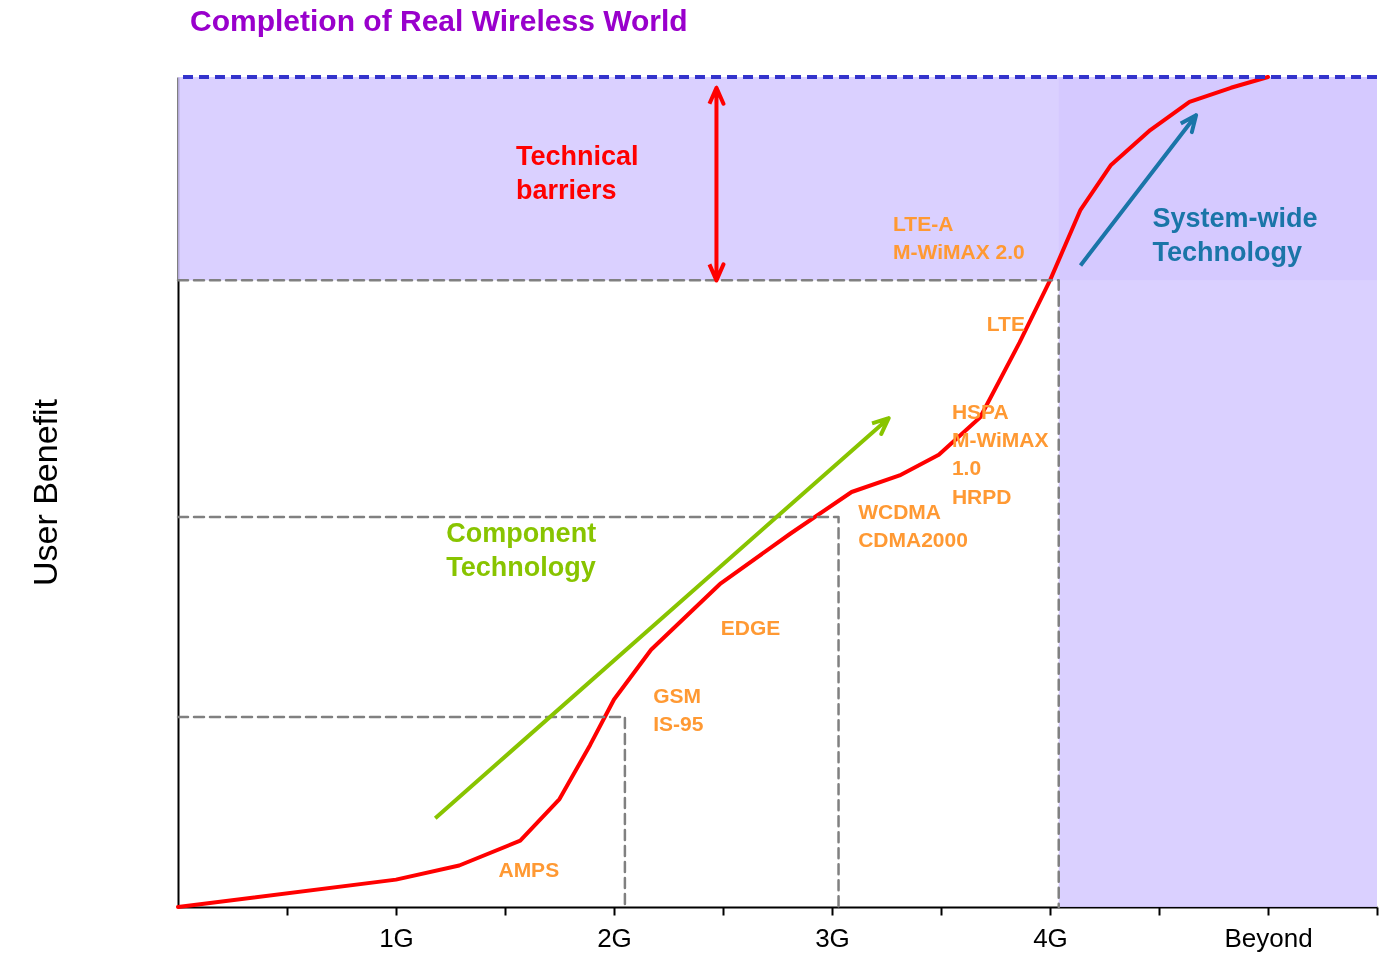  What do you see at coordinates (521, 550) in the screenshot?
I see `annotation: Component Technology` at bounding box center [521, 550].